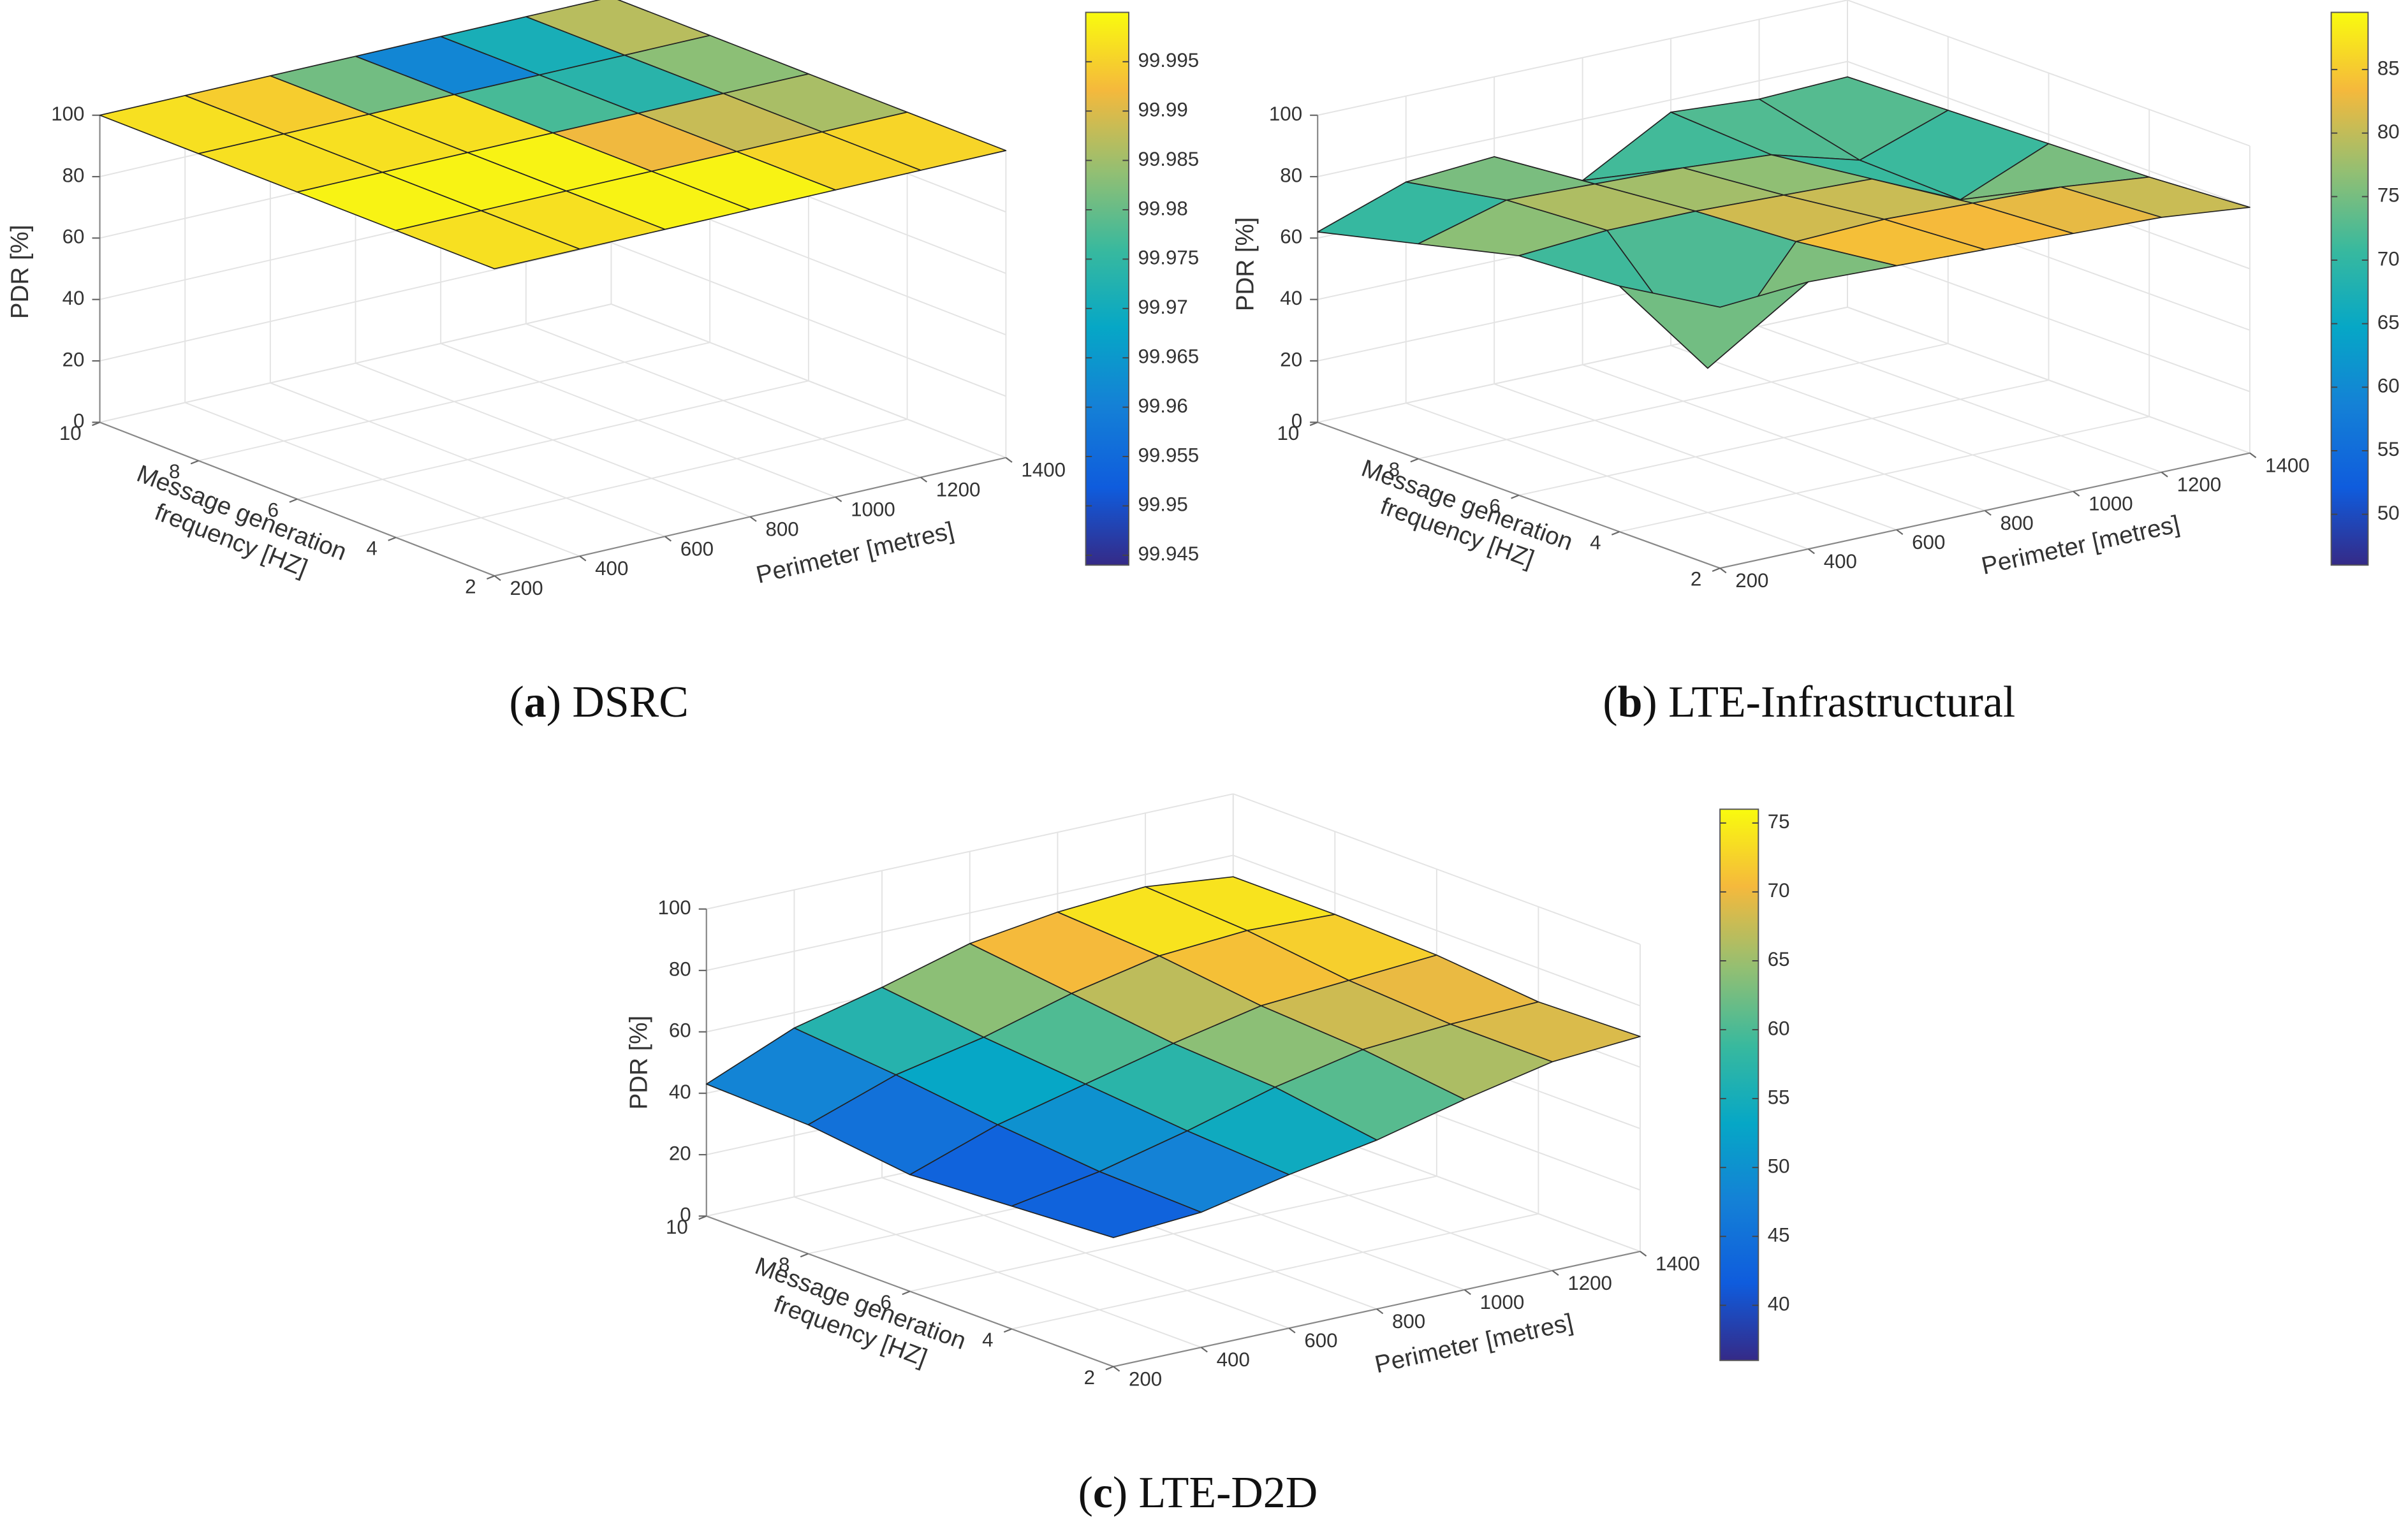 The height and width of the screenshot is (1534, 2408). Describe the element at coordinates (535, 702) in the screenshot. I see `caption-part: a` at that location.